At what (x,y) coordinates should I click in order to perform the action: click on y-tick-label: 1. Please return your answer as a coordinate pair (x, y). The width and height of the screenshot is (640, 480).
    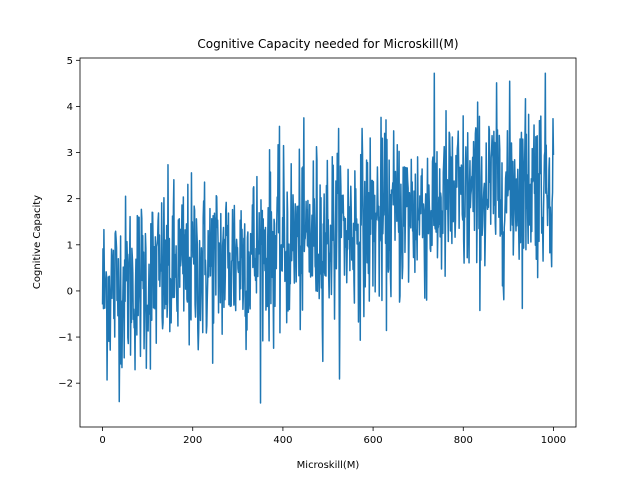
    Looking at the image, I should click on (70, 245).